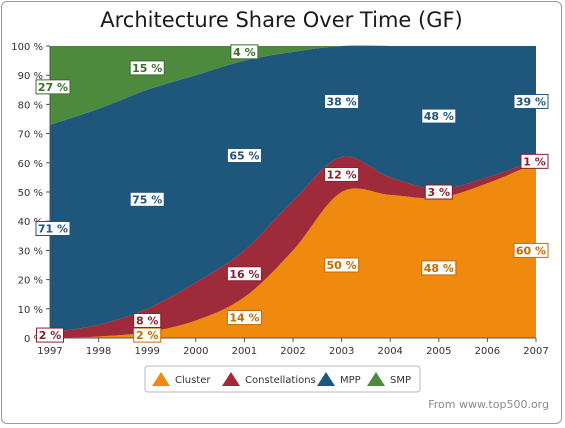 This screenshot has height=428, width=565. I want to click on legend-label: MPP, so click(350, 380).